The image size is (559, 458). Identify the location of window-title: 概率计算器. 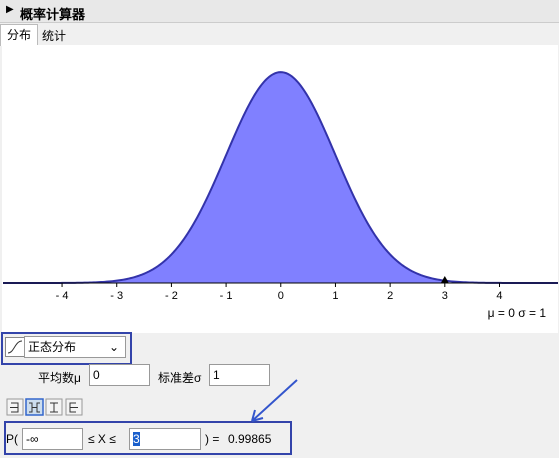
(53, 14).